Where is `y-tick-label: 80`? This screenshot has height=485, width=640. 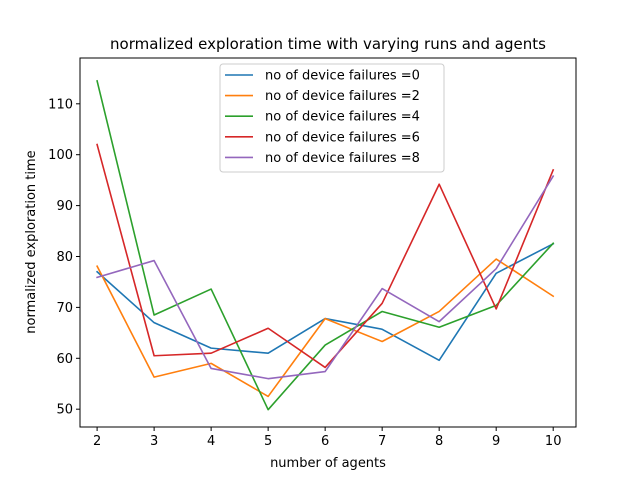 y-tick-label: 80 is located at coordinates (64, 257).